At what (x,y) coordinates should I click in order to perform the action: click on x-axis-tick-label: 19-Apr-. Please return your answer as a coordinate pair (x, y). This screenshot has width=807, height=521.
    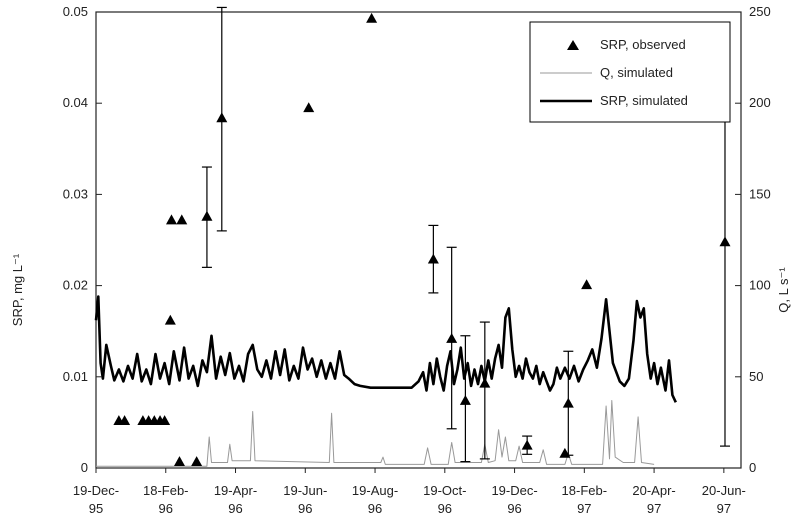
    Looking at the image, I should click on (235, 490).